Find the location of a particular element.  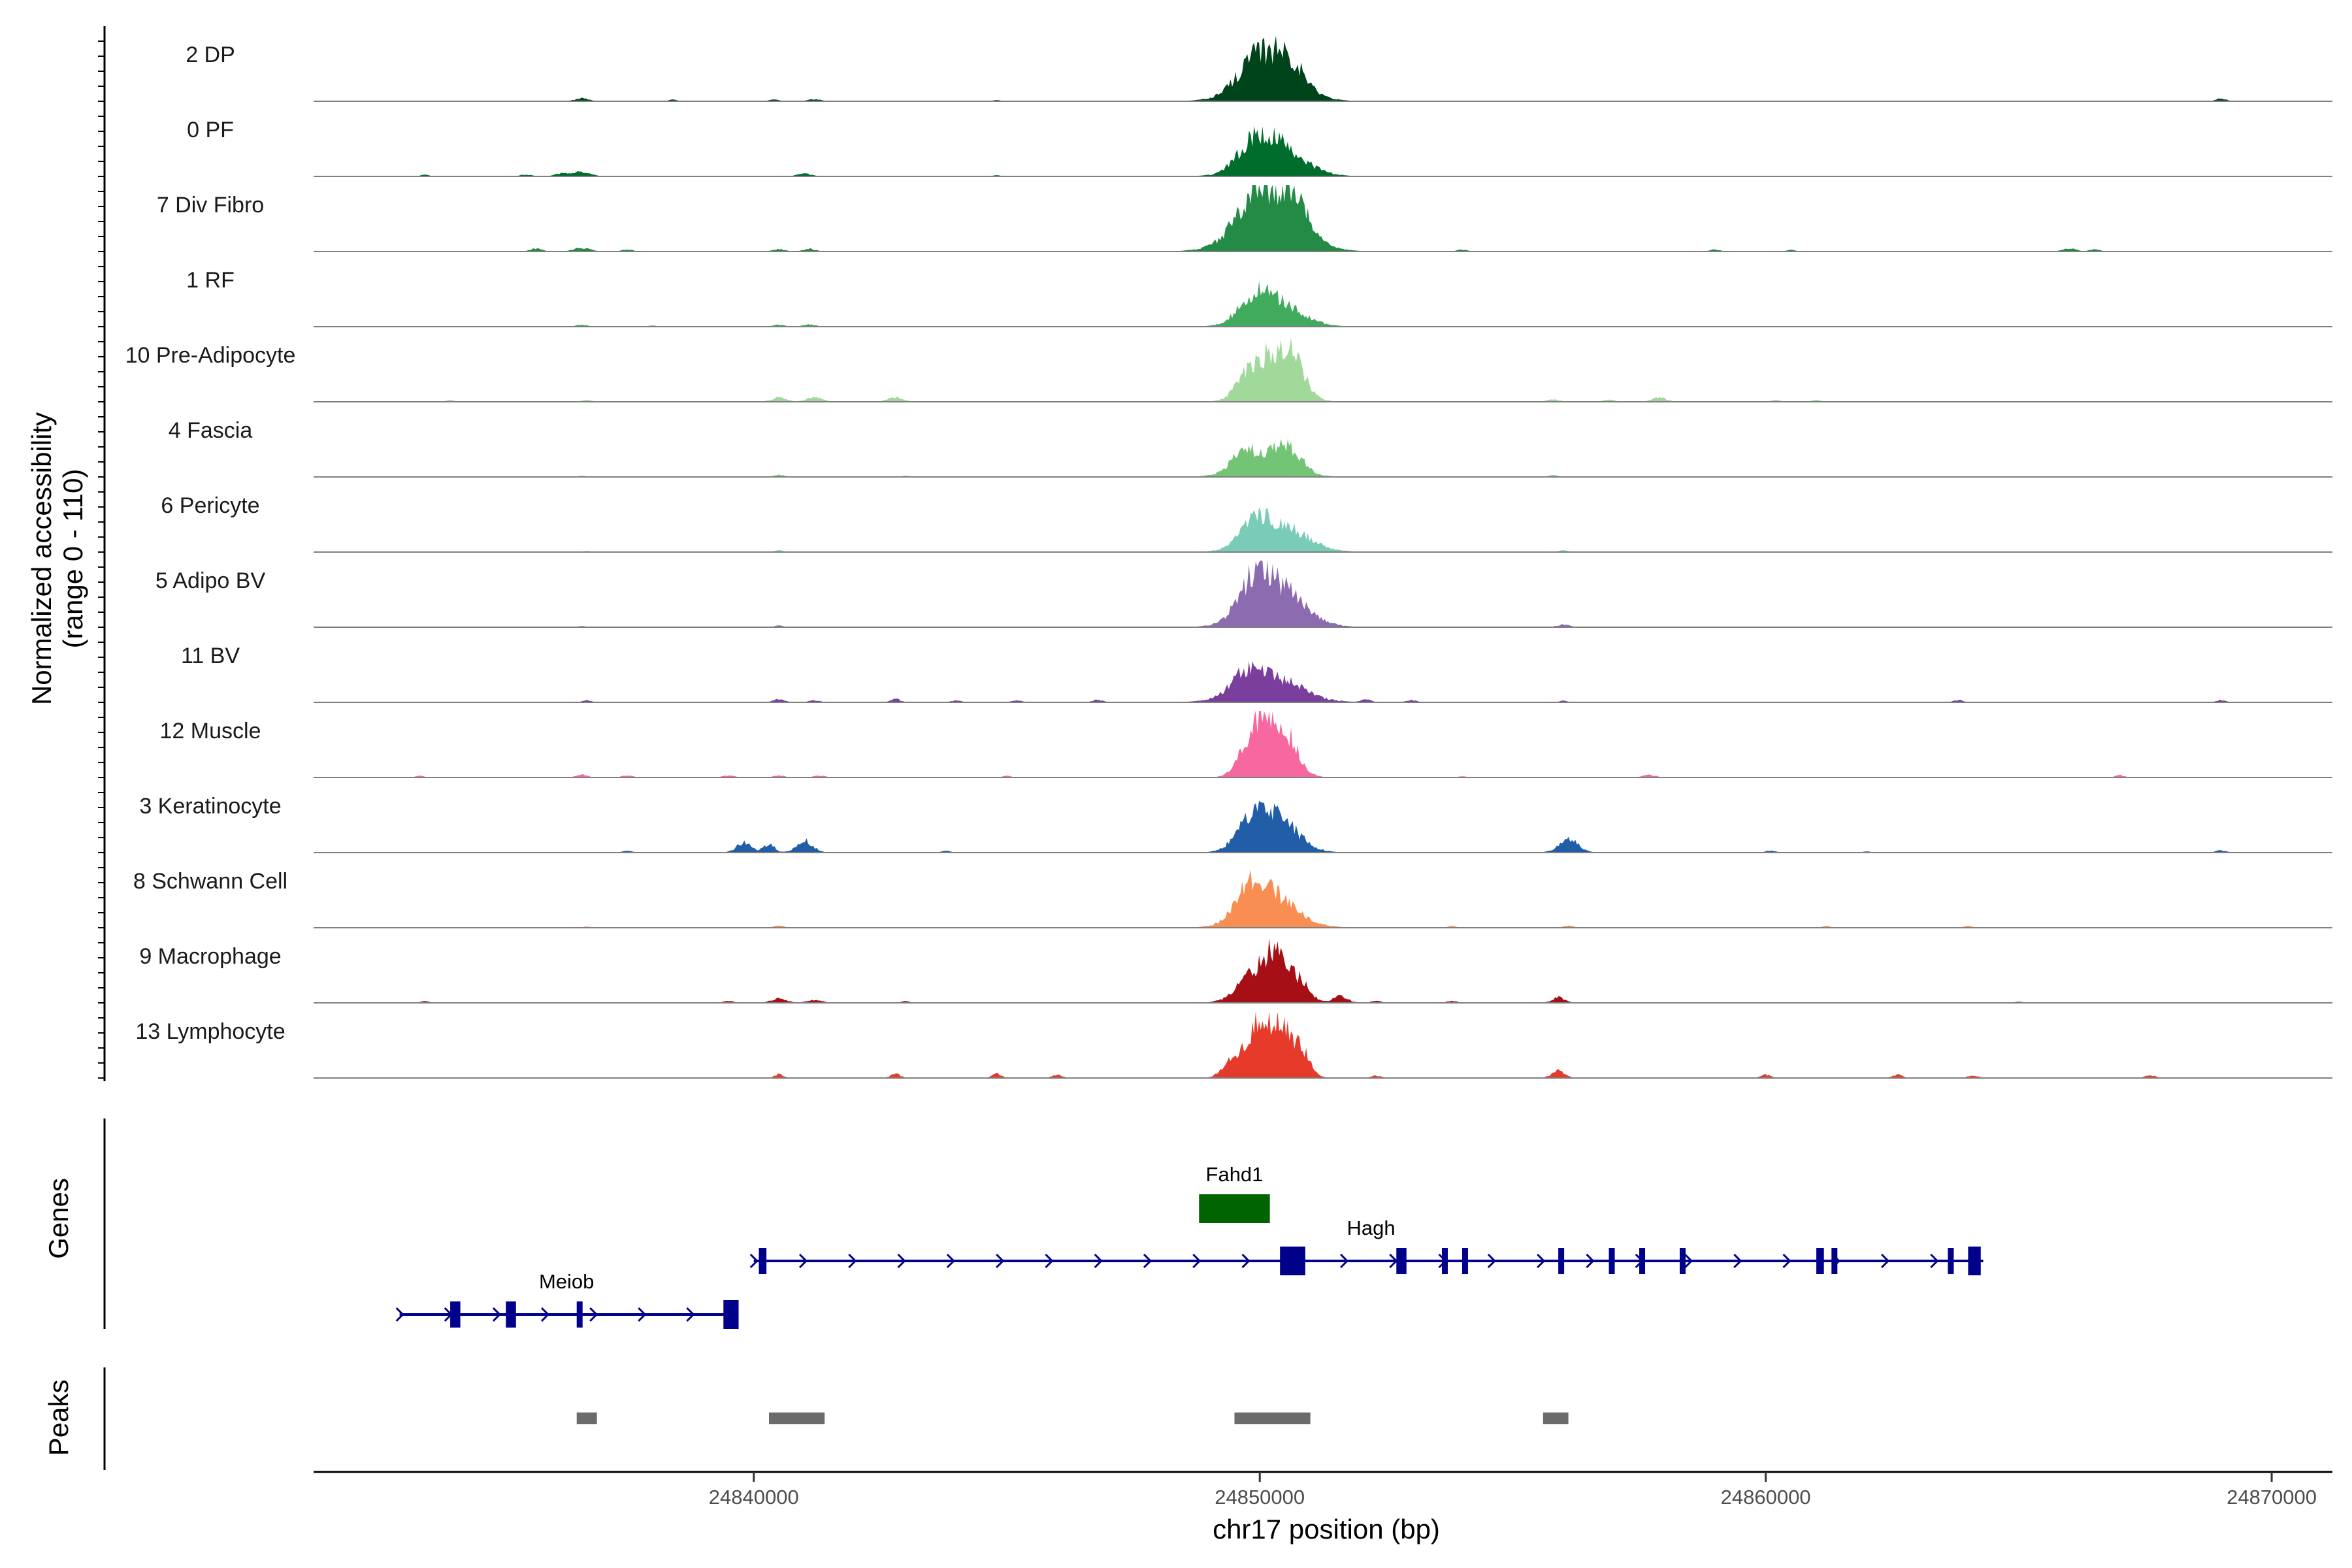

track-label: 8 Schwann Cell is located at coordinates (210, 881).